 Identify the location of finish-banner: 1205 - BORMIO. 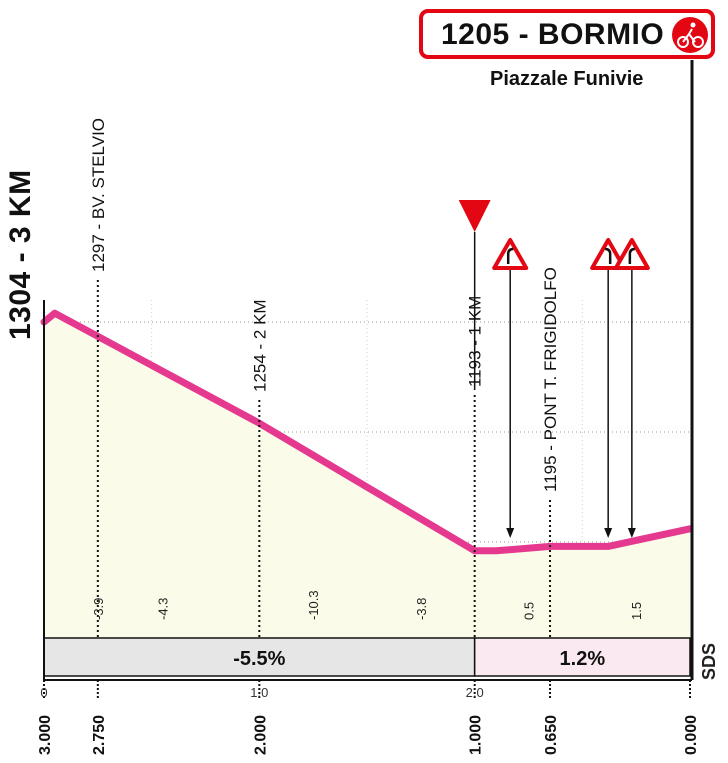
(567, 34).